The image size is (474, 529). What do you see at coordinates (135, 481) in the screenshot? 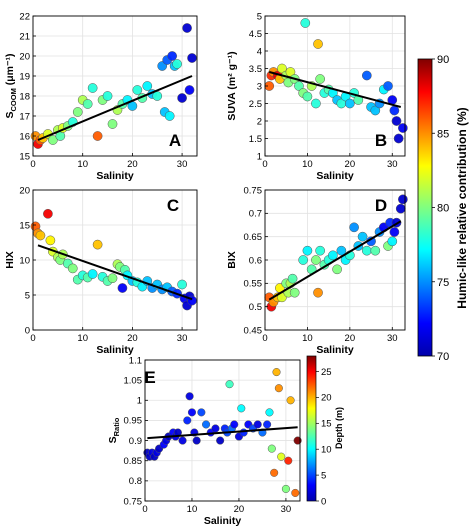
I see `panel-e-y-tick-label: 0.8` at bounding box center [135, 481].